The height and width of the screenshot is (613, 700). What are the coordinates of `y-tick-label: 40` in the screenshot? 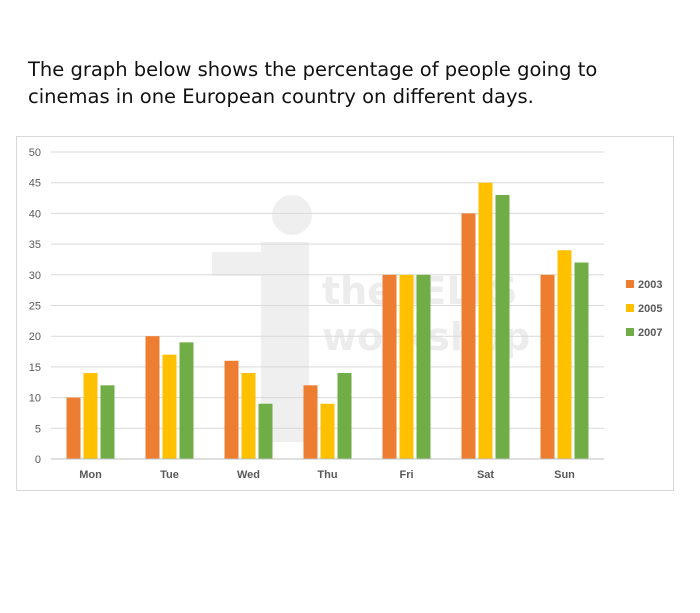 It's located at (35, 214).